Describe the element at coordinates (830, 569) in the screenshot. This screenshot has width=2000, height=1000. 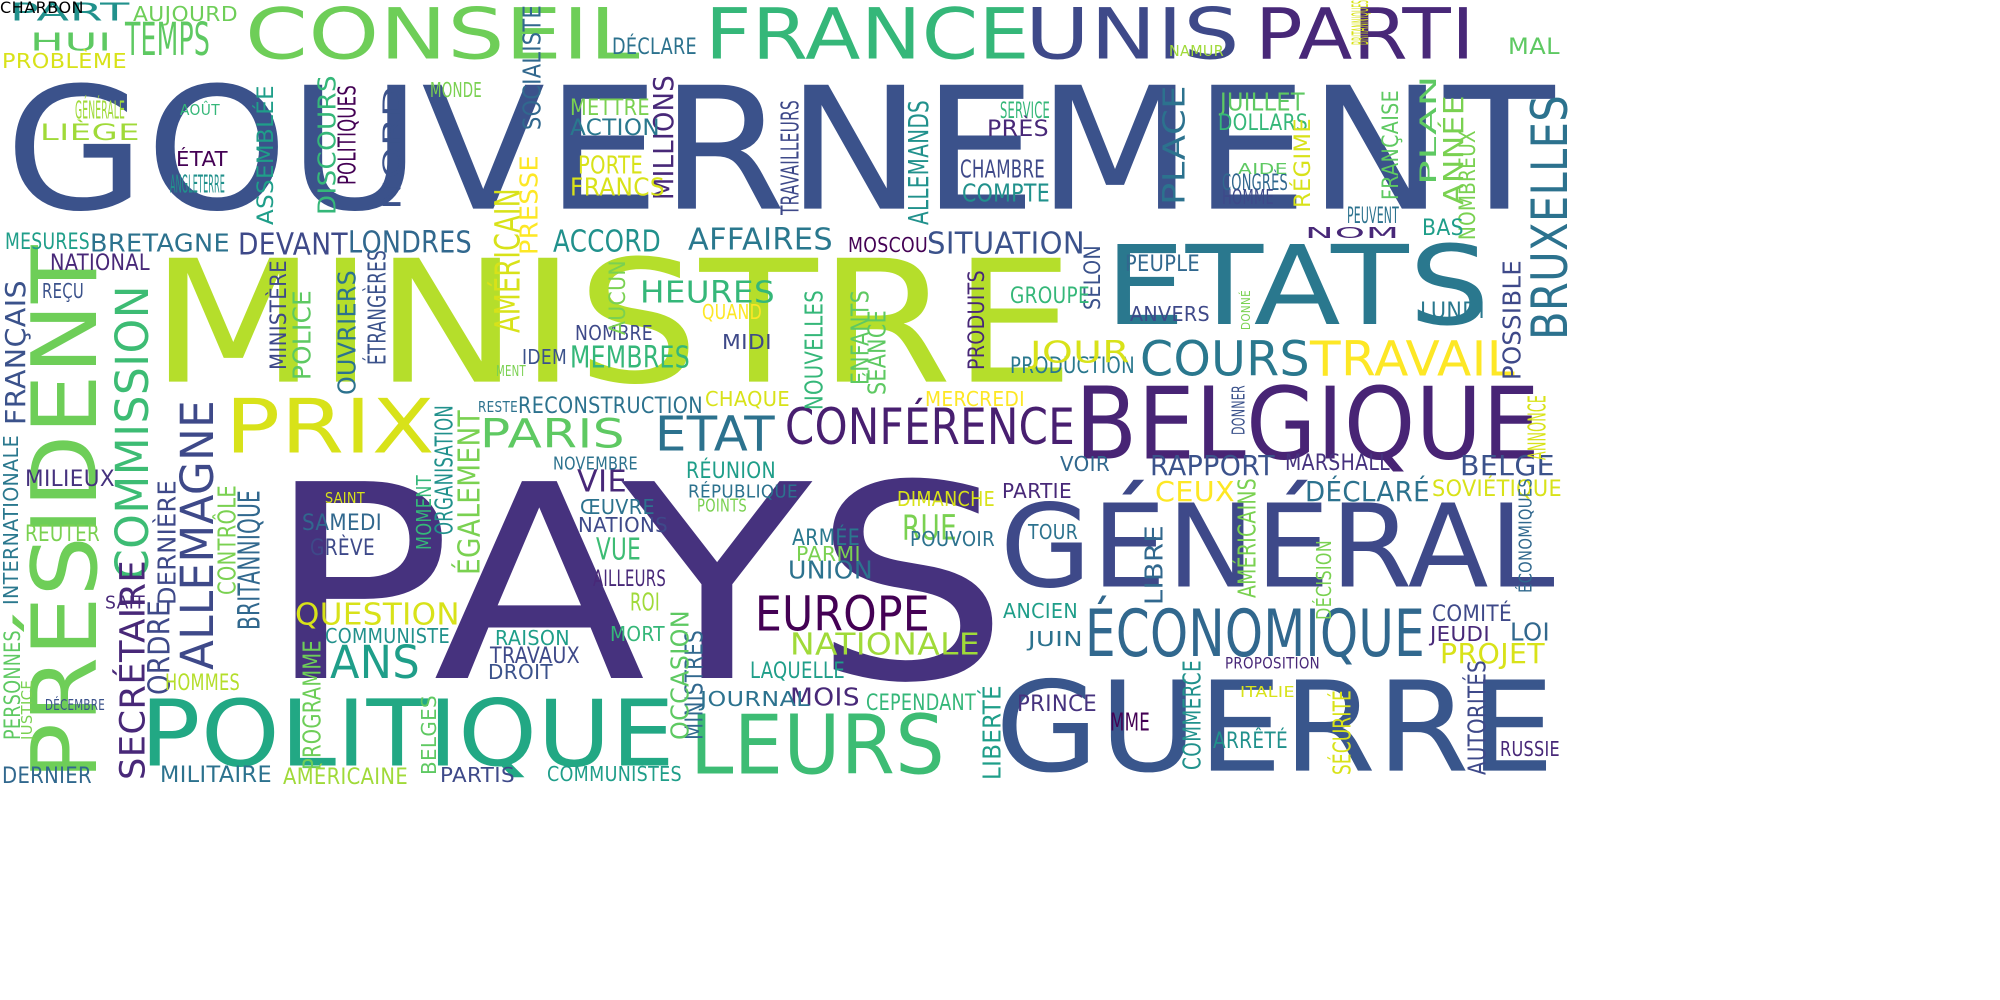
I see `word: UNION` at that location.